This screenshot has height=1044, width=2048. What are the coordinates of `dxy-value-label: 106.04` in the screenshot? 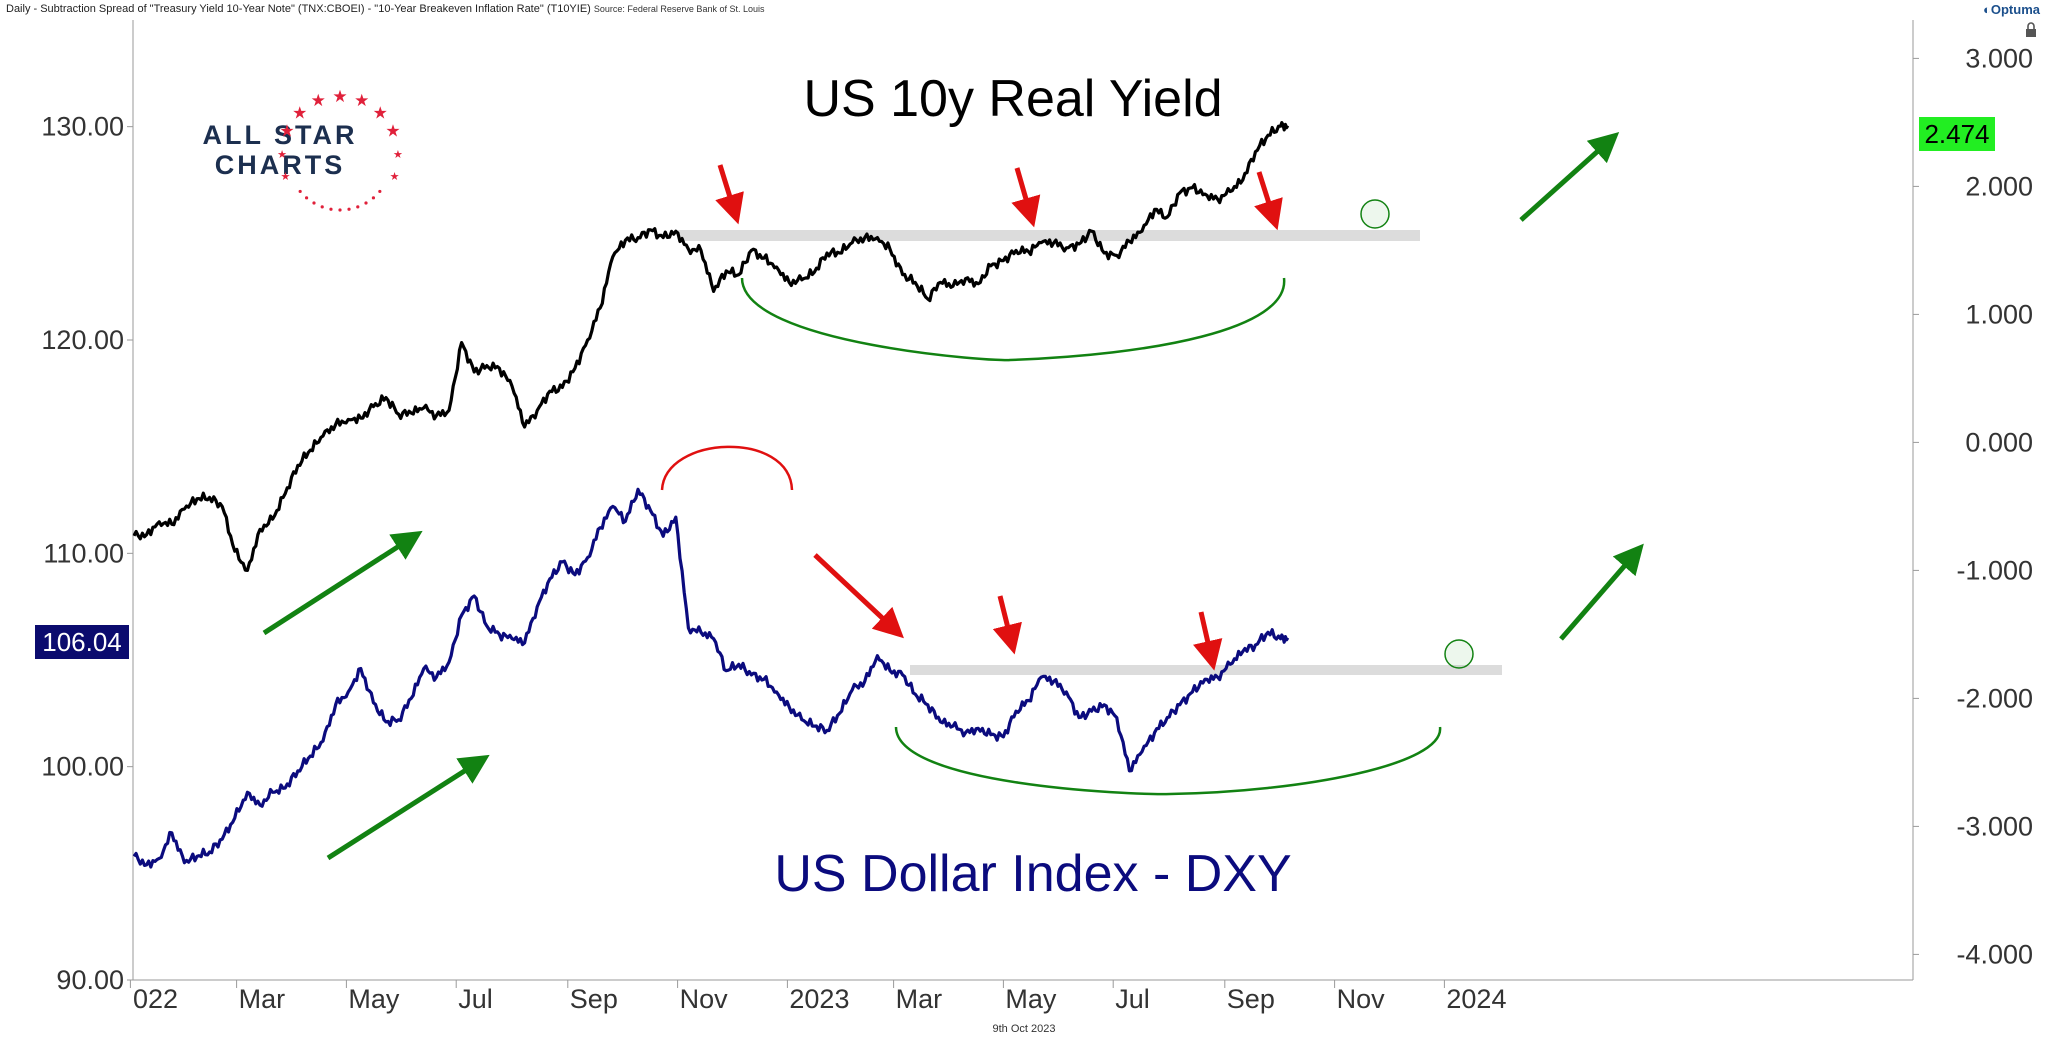 It's located at (82, 642).